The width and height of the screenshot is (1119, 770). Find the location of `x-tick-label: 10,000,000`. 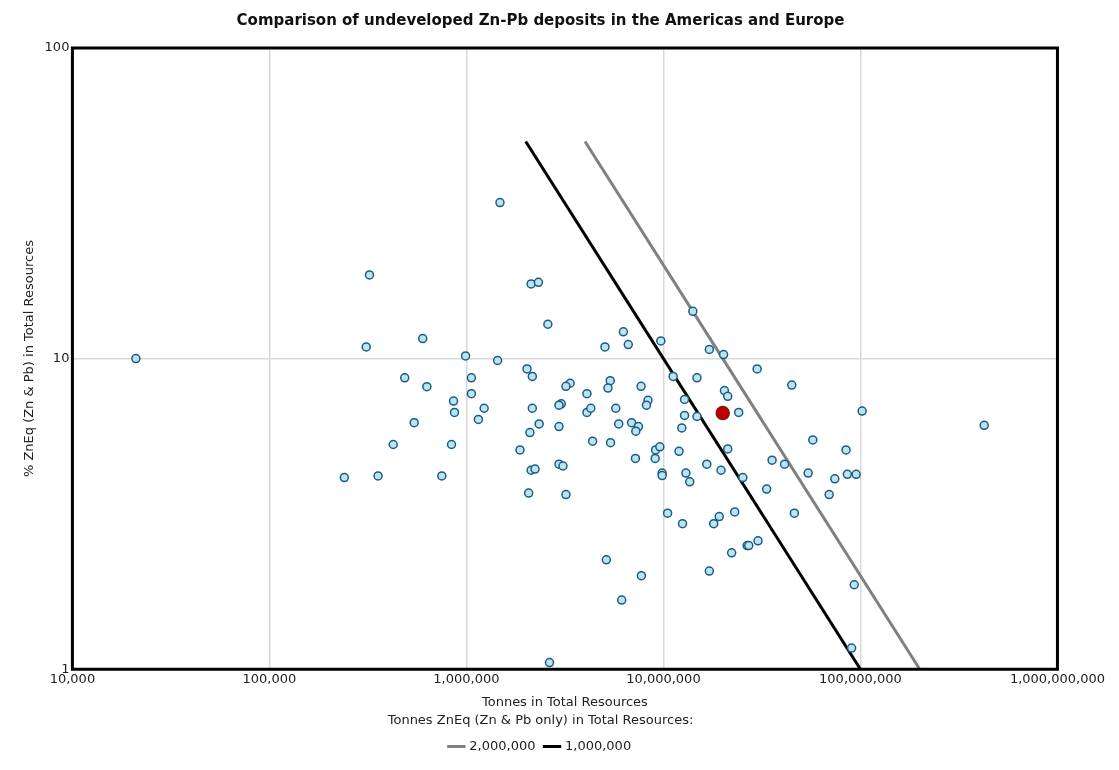

x-tick-label: 10,000,000 is located at coordinates (663, 679).